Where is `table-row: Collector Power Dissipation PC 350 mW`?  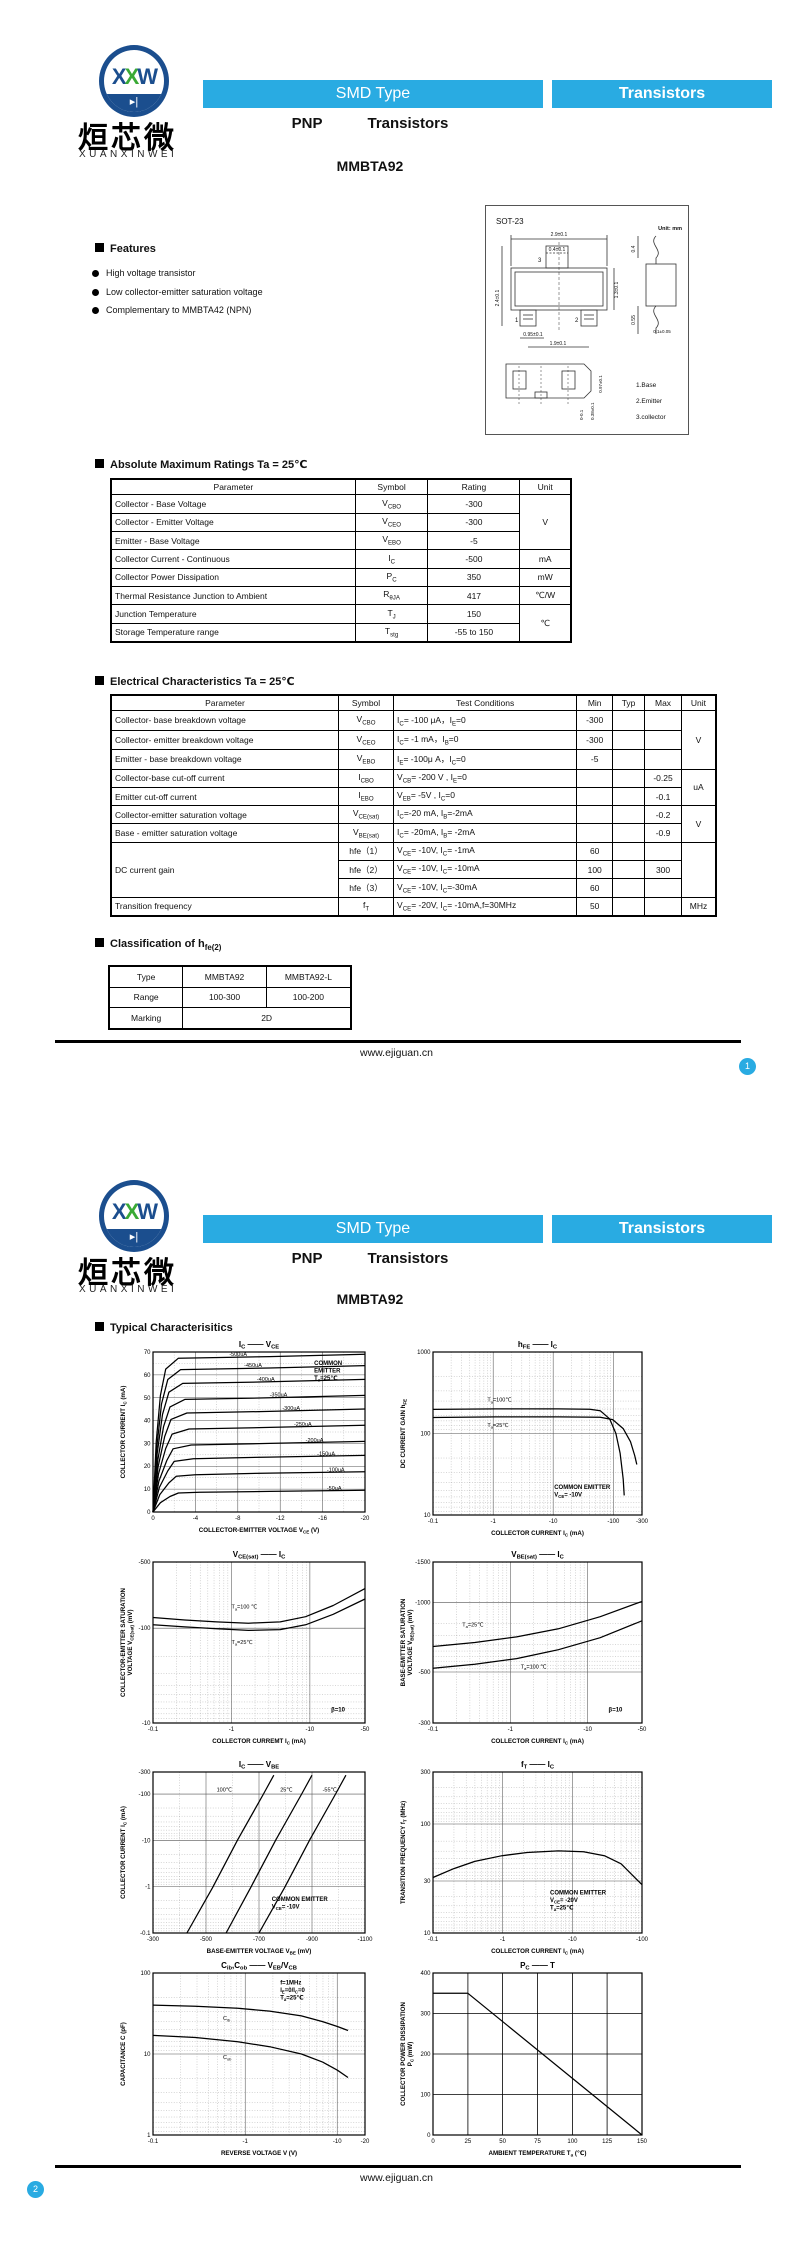 table-row: Collector Power Dissipation PC 350 mW is located at coordinates (341, 577).